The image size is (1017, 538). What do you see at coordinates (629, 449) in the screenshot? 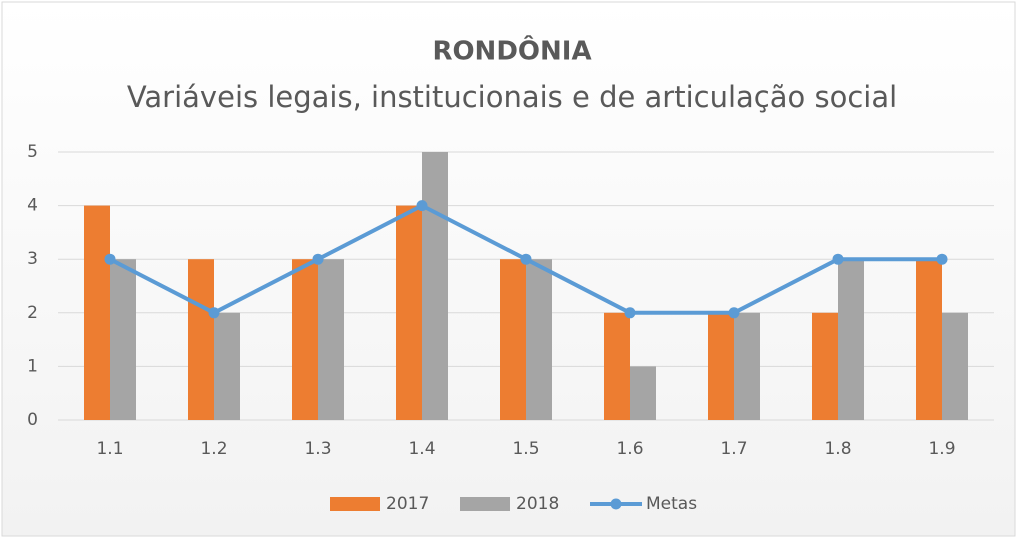
I see `x-tick-label: 1.6` at bounding box center [629, 449].